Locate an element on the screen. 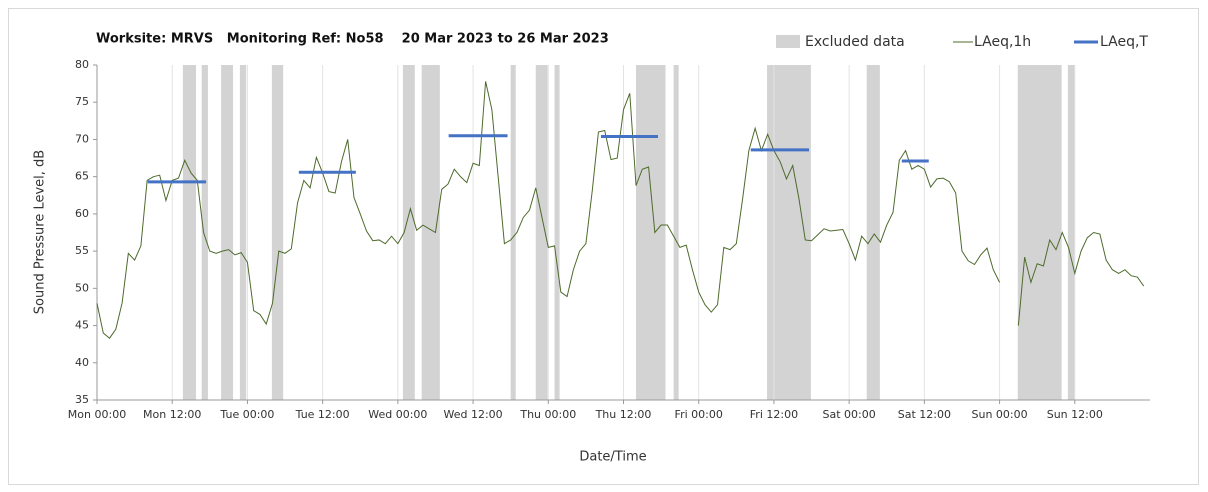  y-tick-label: 40 is located at coordinates (82, 362).